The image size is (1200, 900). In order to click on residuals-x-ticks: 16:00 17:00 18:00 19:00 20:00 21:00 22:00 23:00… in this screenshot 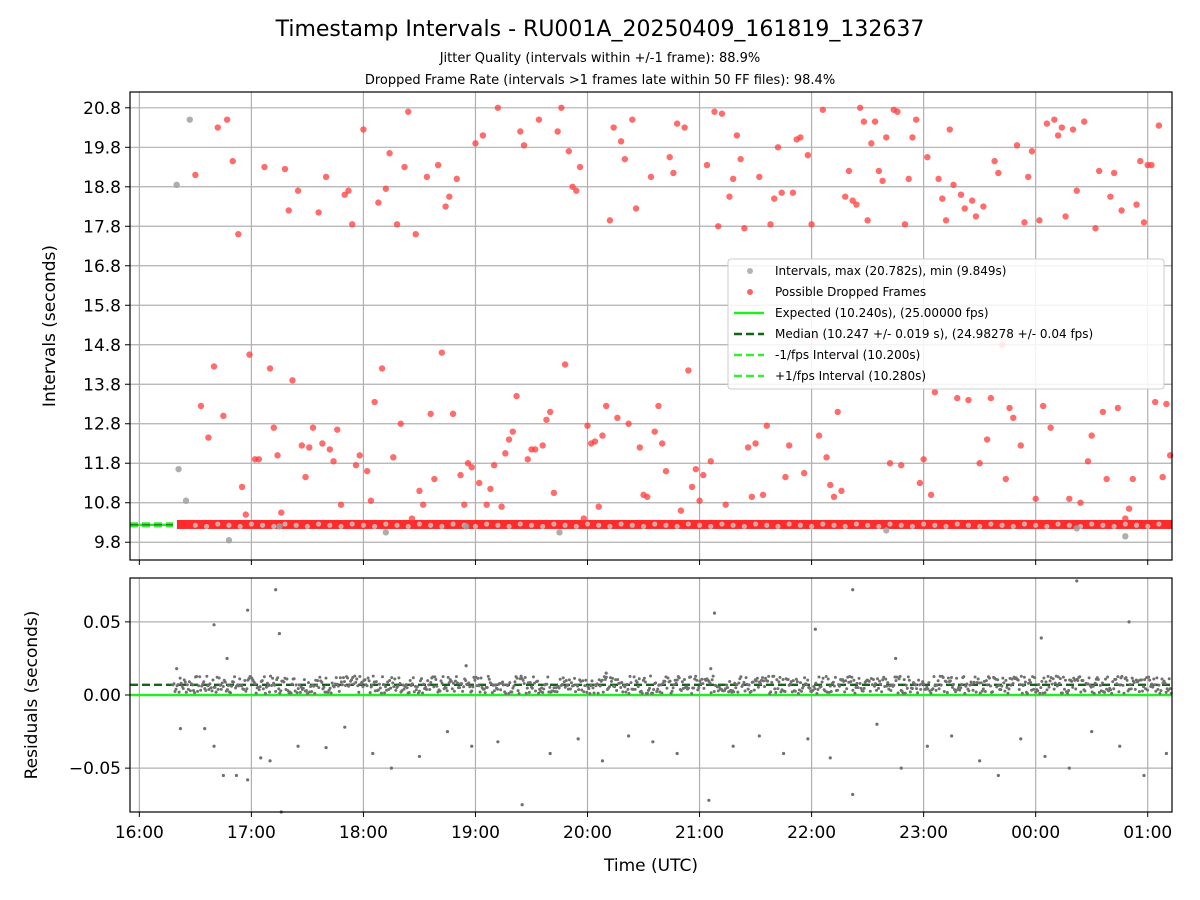, I will do `click(643, 827)`.